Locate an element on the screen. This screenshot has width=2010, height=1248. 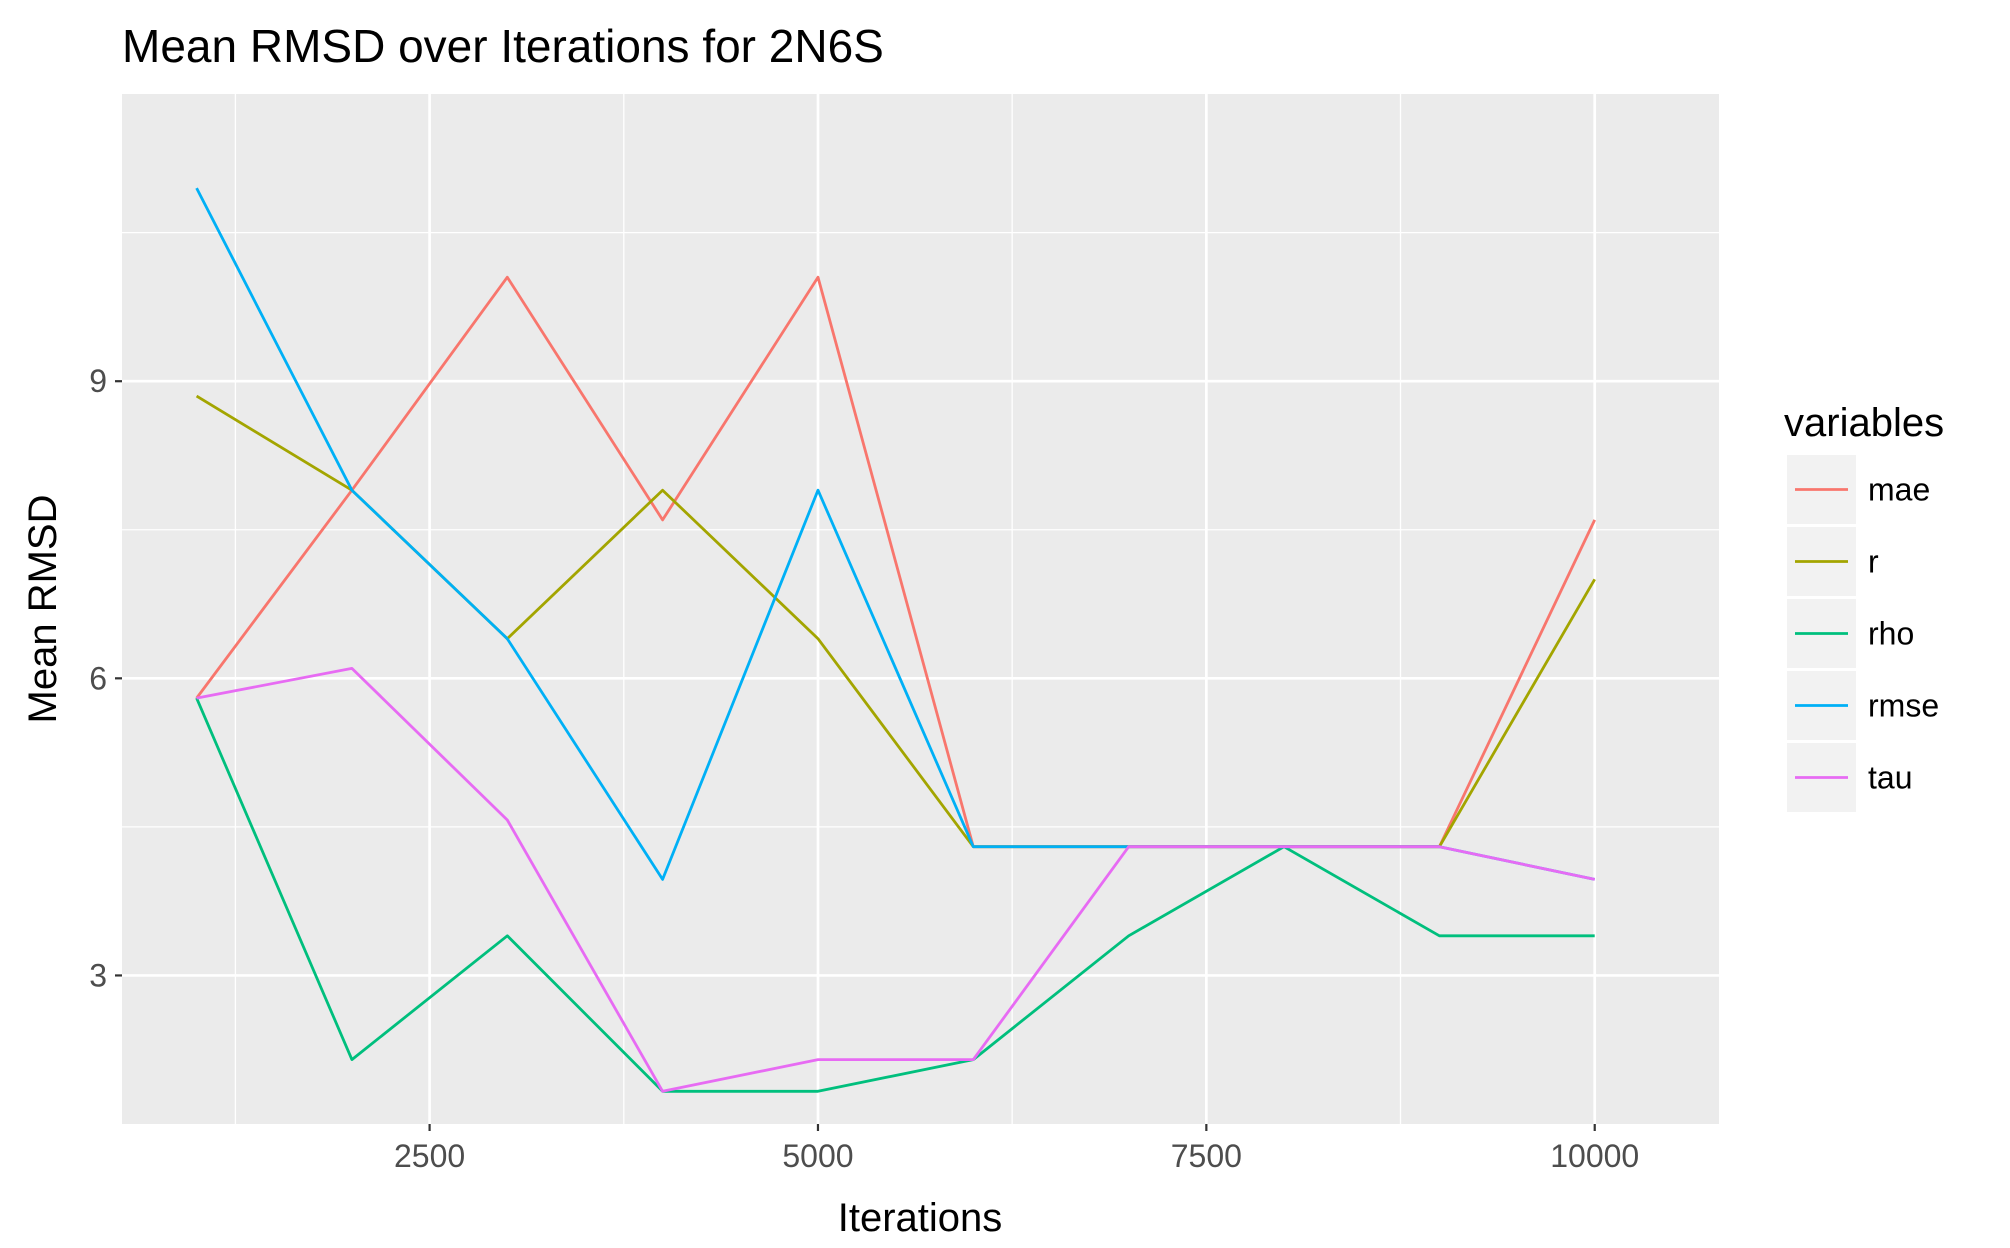
legend-label-tau: tau is located at coordinates (1890, 778).